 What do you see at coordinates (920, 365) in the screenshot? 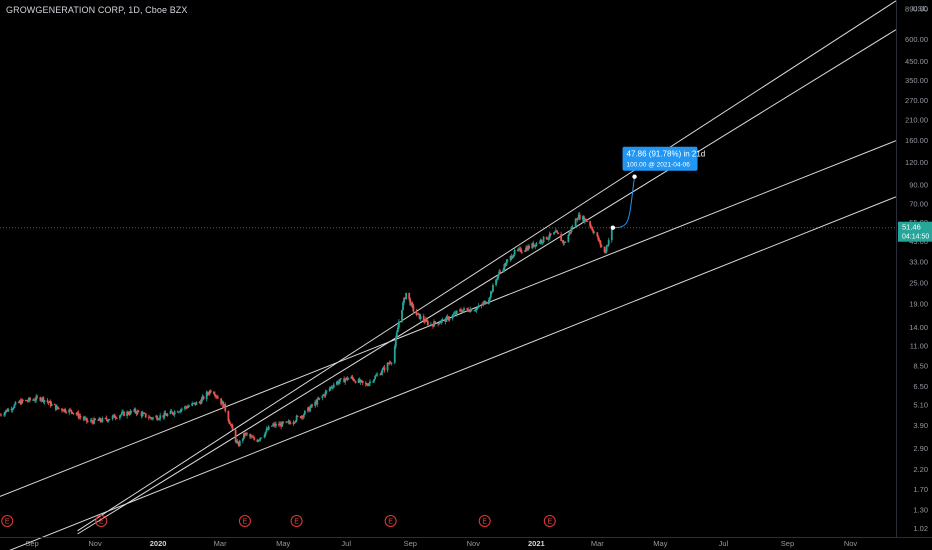
I see `price-tick-label: 8.50` at bounding box center [920, 365].